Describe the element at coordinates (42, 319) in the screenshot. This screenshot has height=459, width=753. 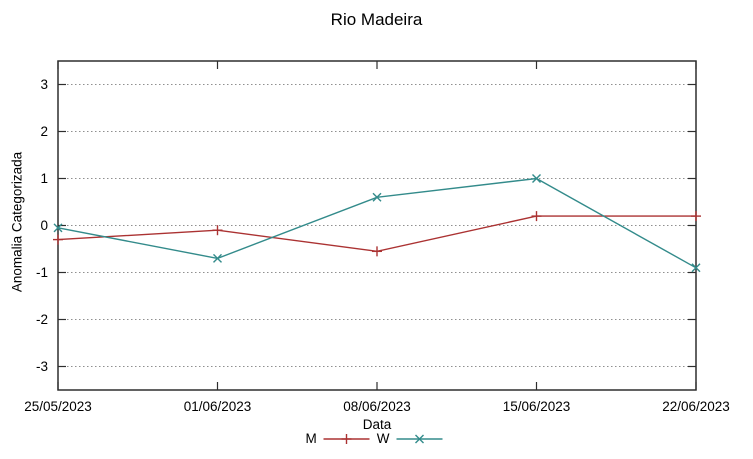
I see `ytick-label--2: -2` at that location.